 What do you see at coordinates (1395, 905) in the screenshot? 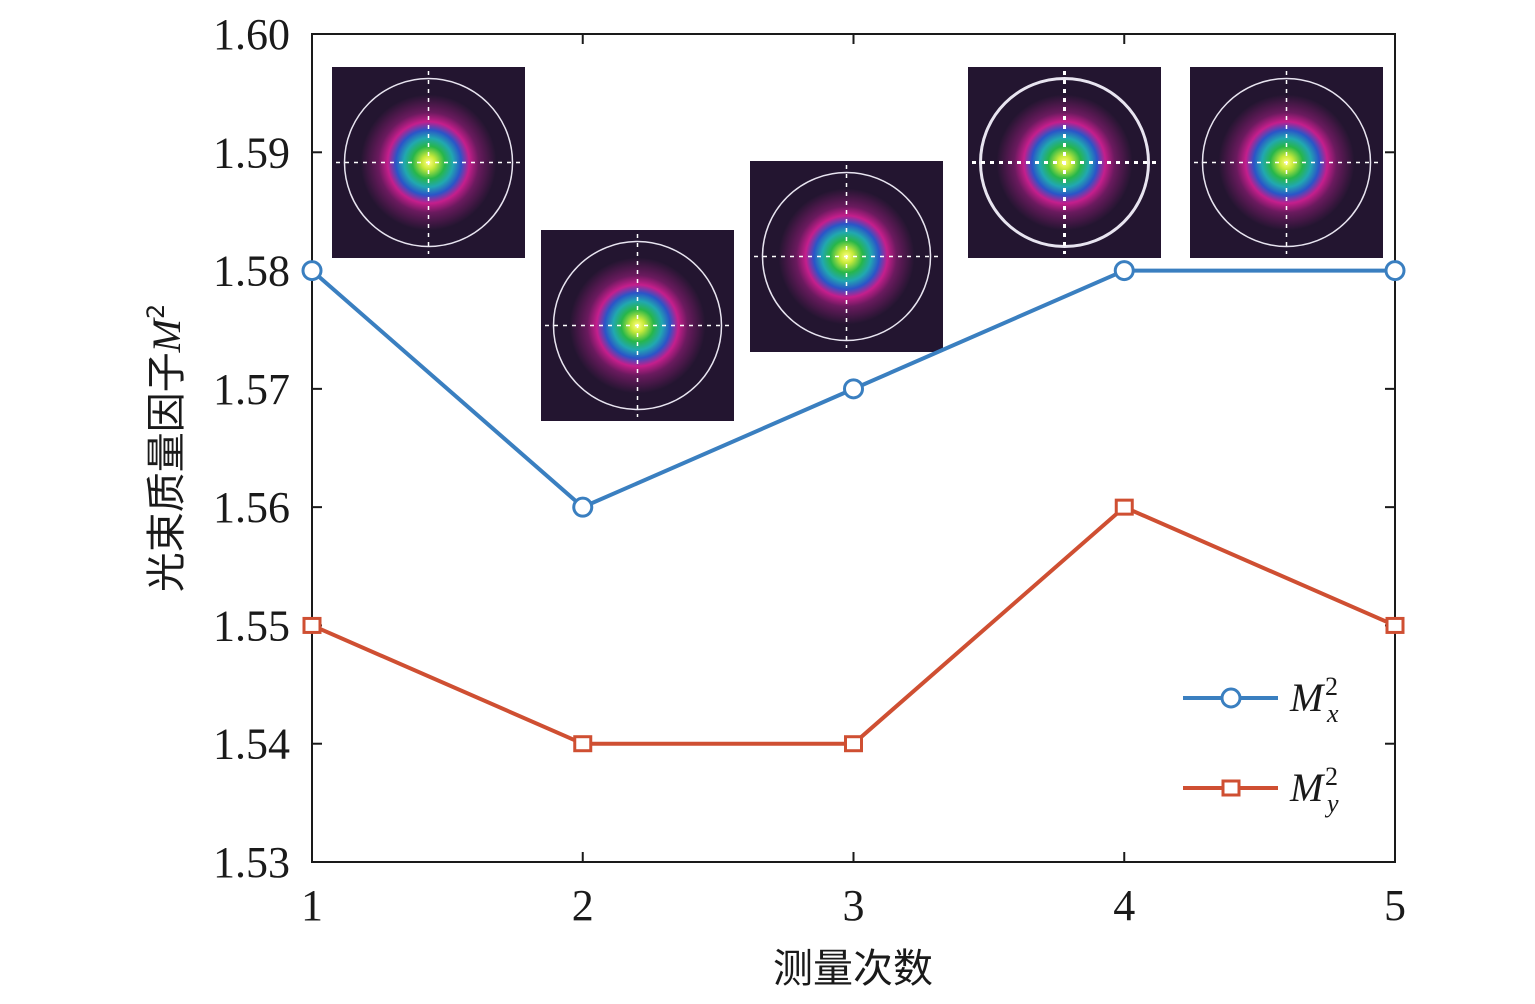
I see `x-tick-label: 5` at bounding box center [1395, 905].